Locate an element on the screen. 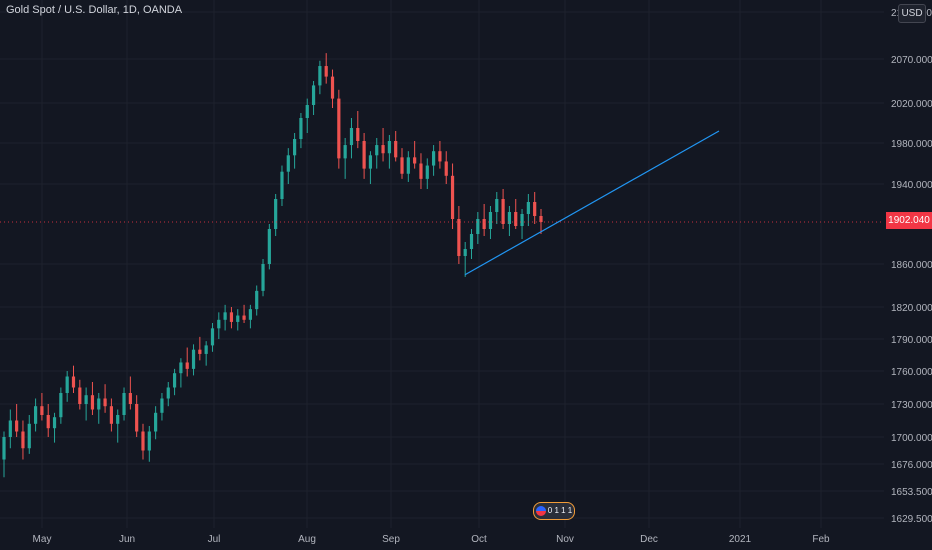 The image size is (932, 550). economic-events-badge: 0 1 1 1 1 is located at coordinates (554, 511).